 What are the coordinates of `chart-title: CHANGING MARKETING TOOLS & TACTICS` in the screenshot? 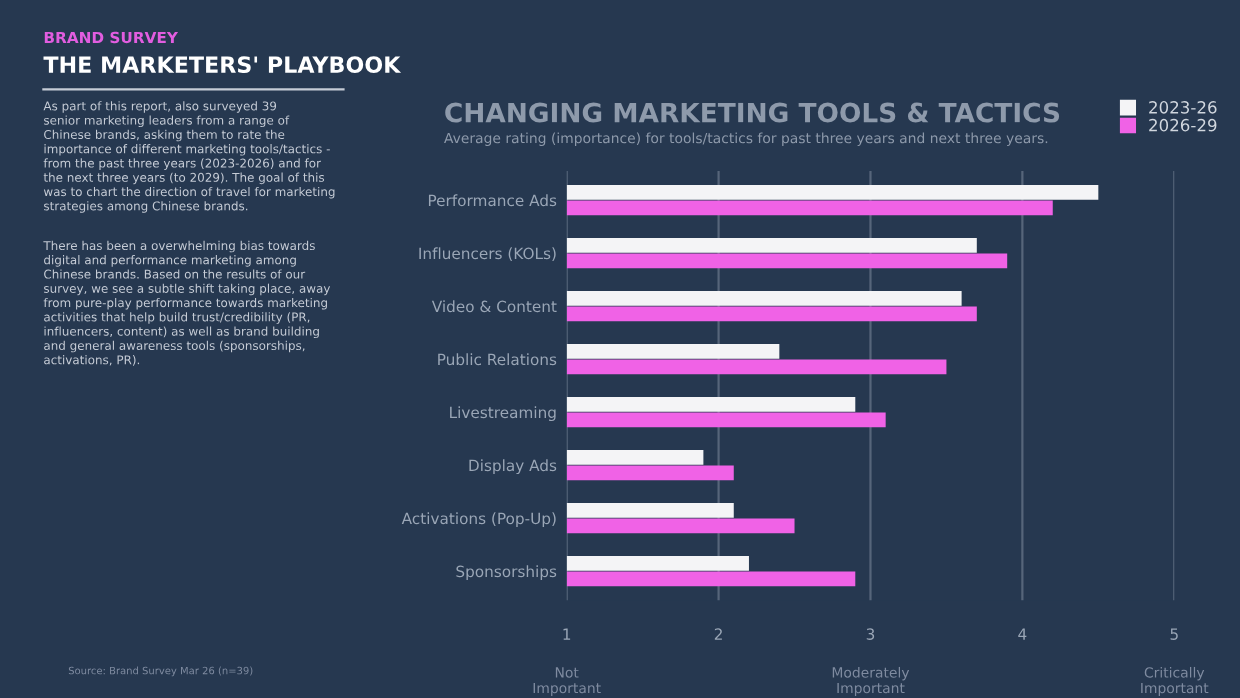 It's located at (752, 112).